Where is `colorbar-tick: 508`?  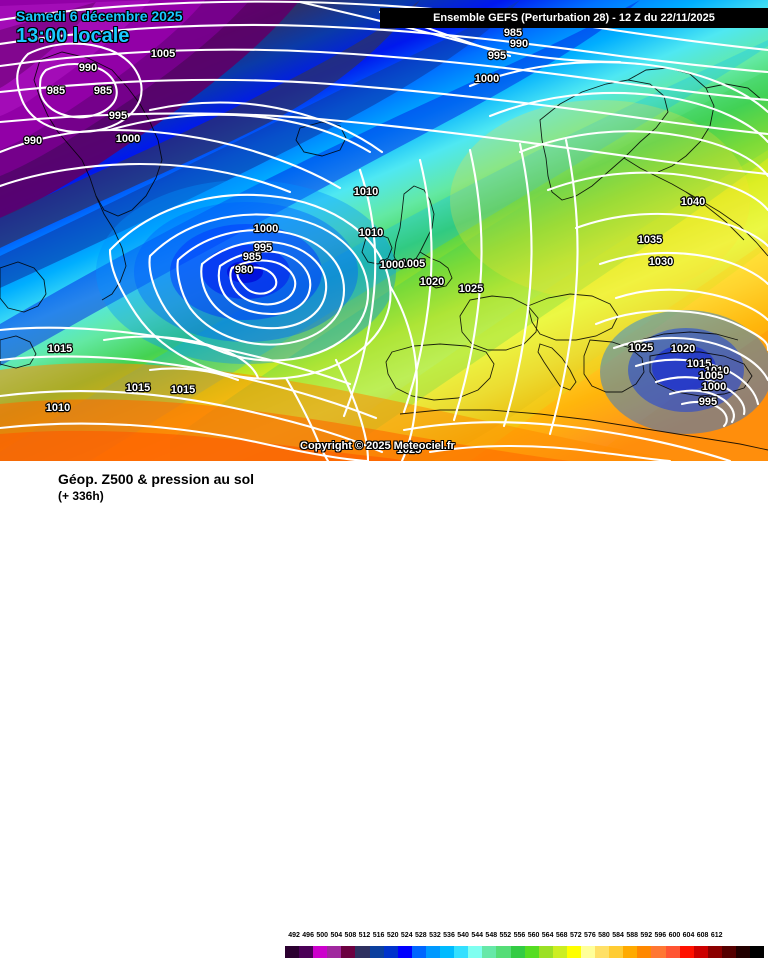 colorbar-tick: 508 is located at coordinates (350, 935).